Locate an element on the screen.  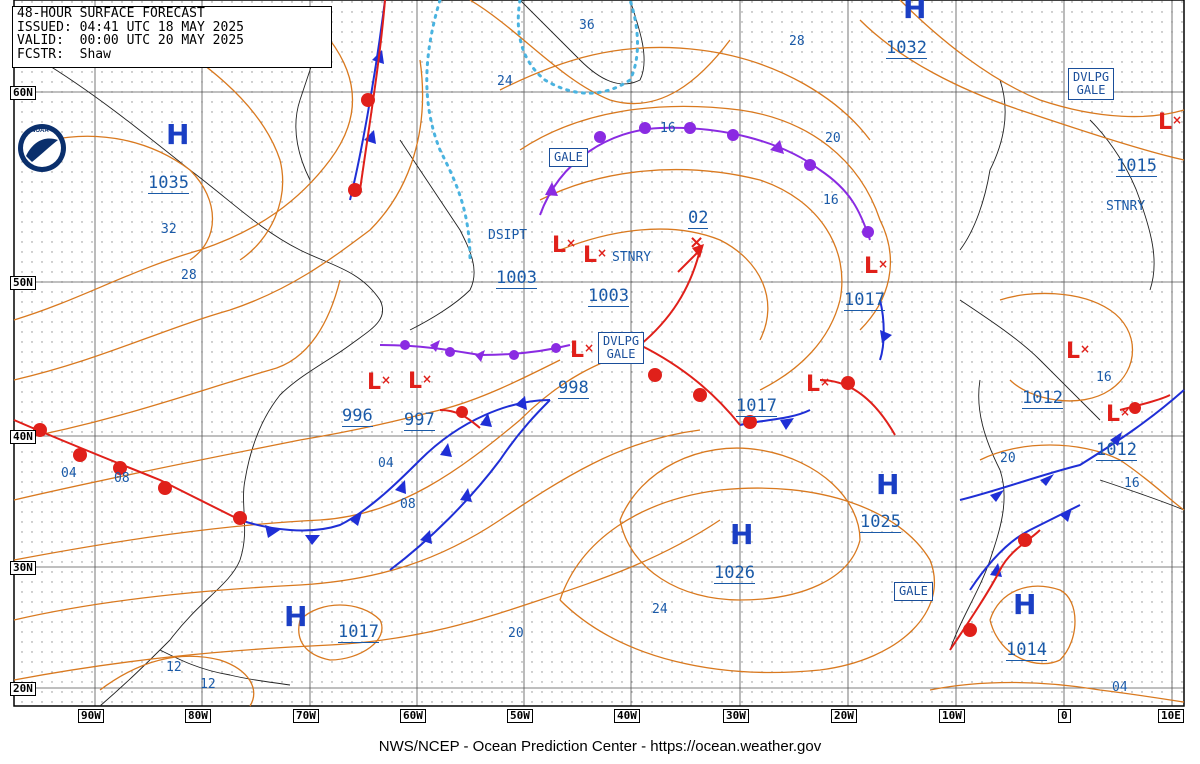
low-pressure-1003-a: 1003 is located at coordinates (516, 278).